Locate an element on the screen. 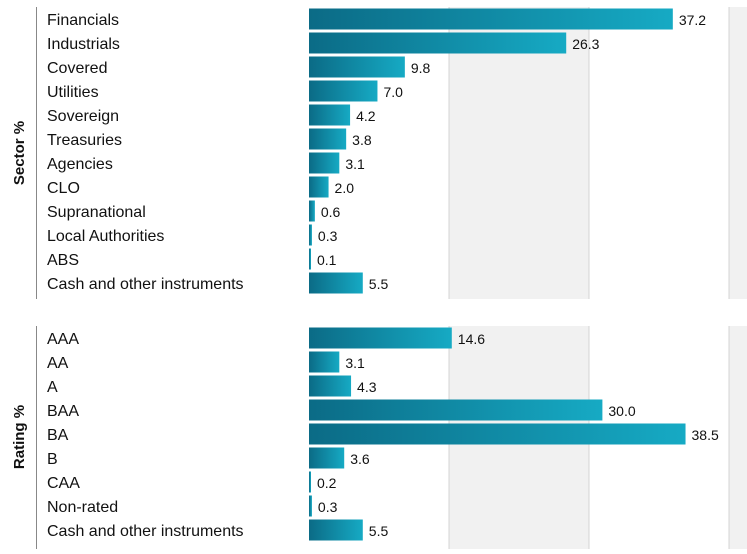 The image size is (747, 554). rating-category-label: BA is located at coordinates (58, 435).